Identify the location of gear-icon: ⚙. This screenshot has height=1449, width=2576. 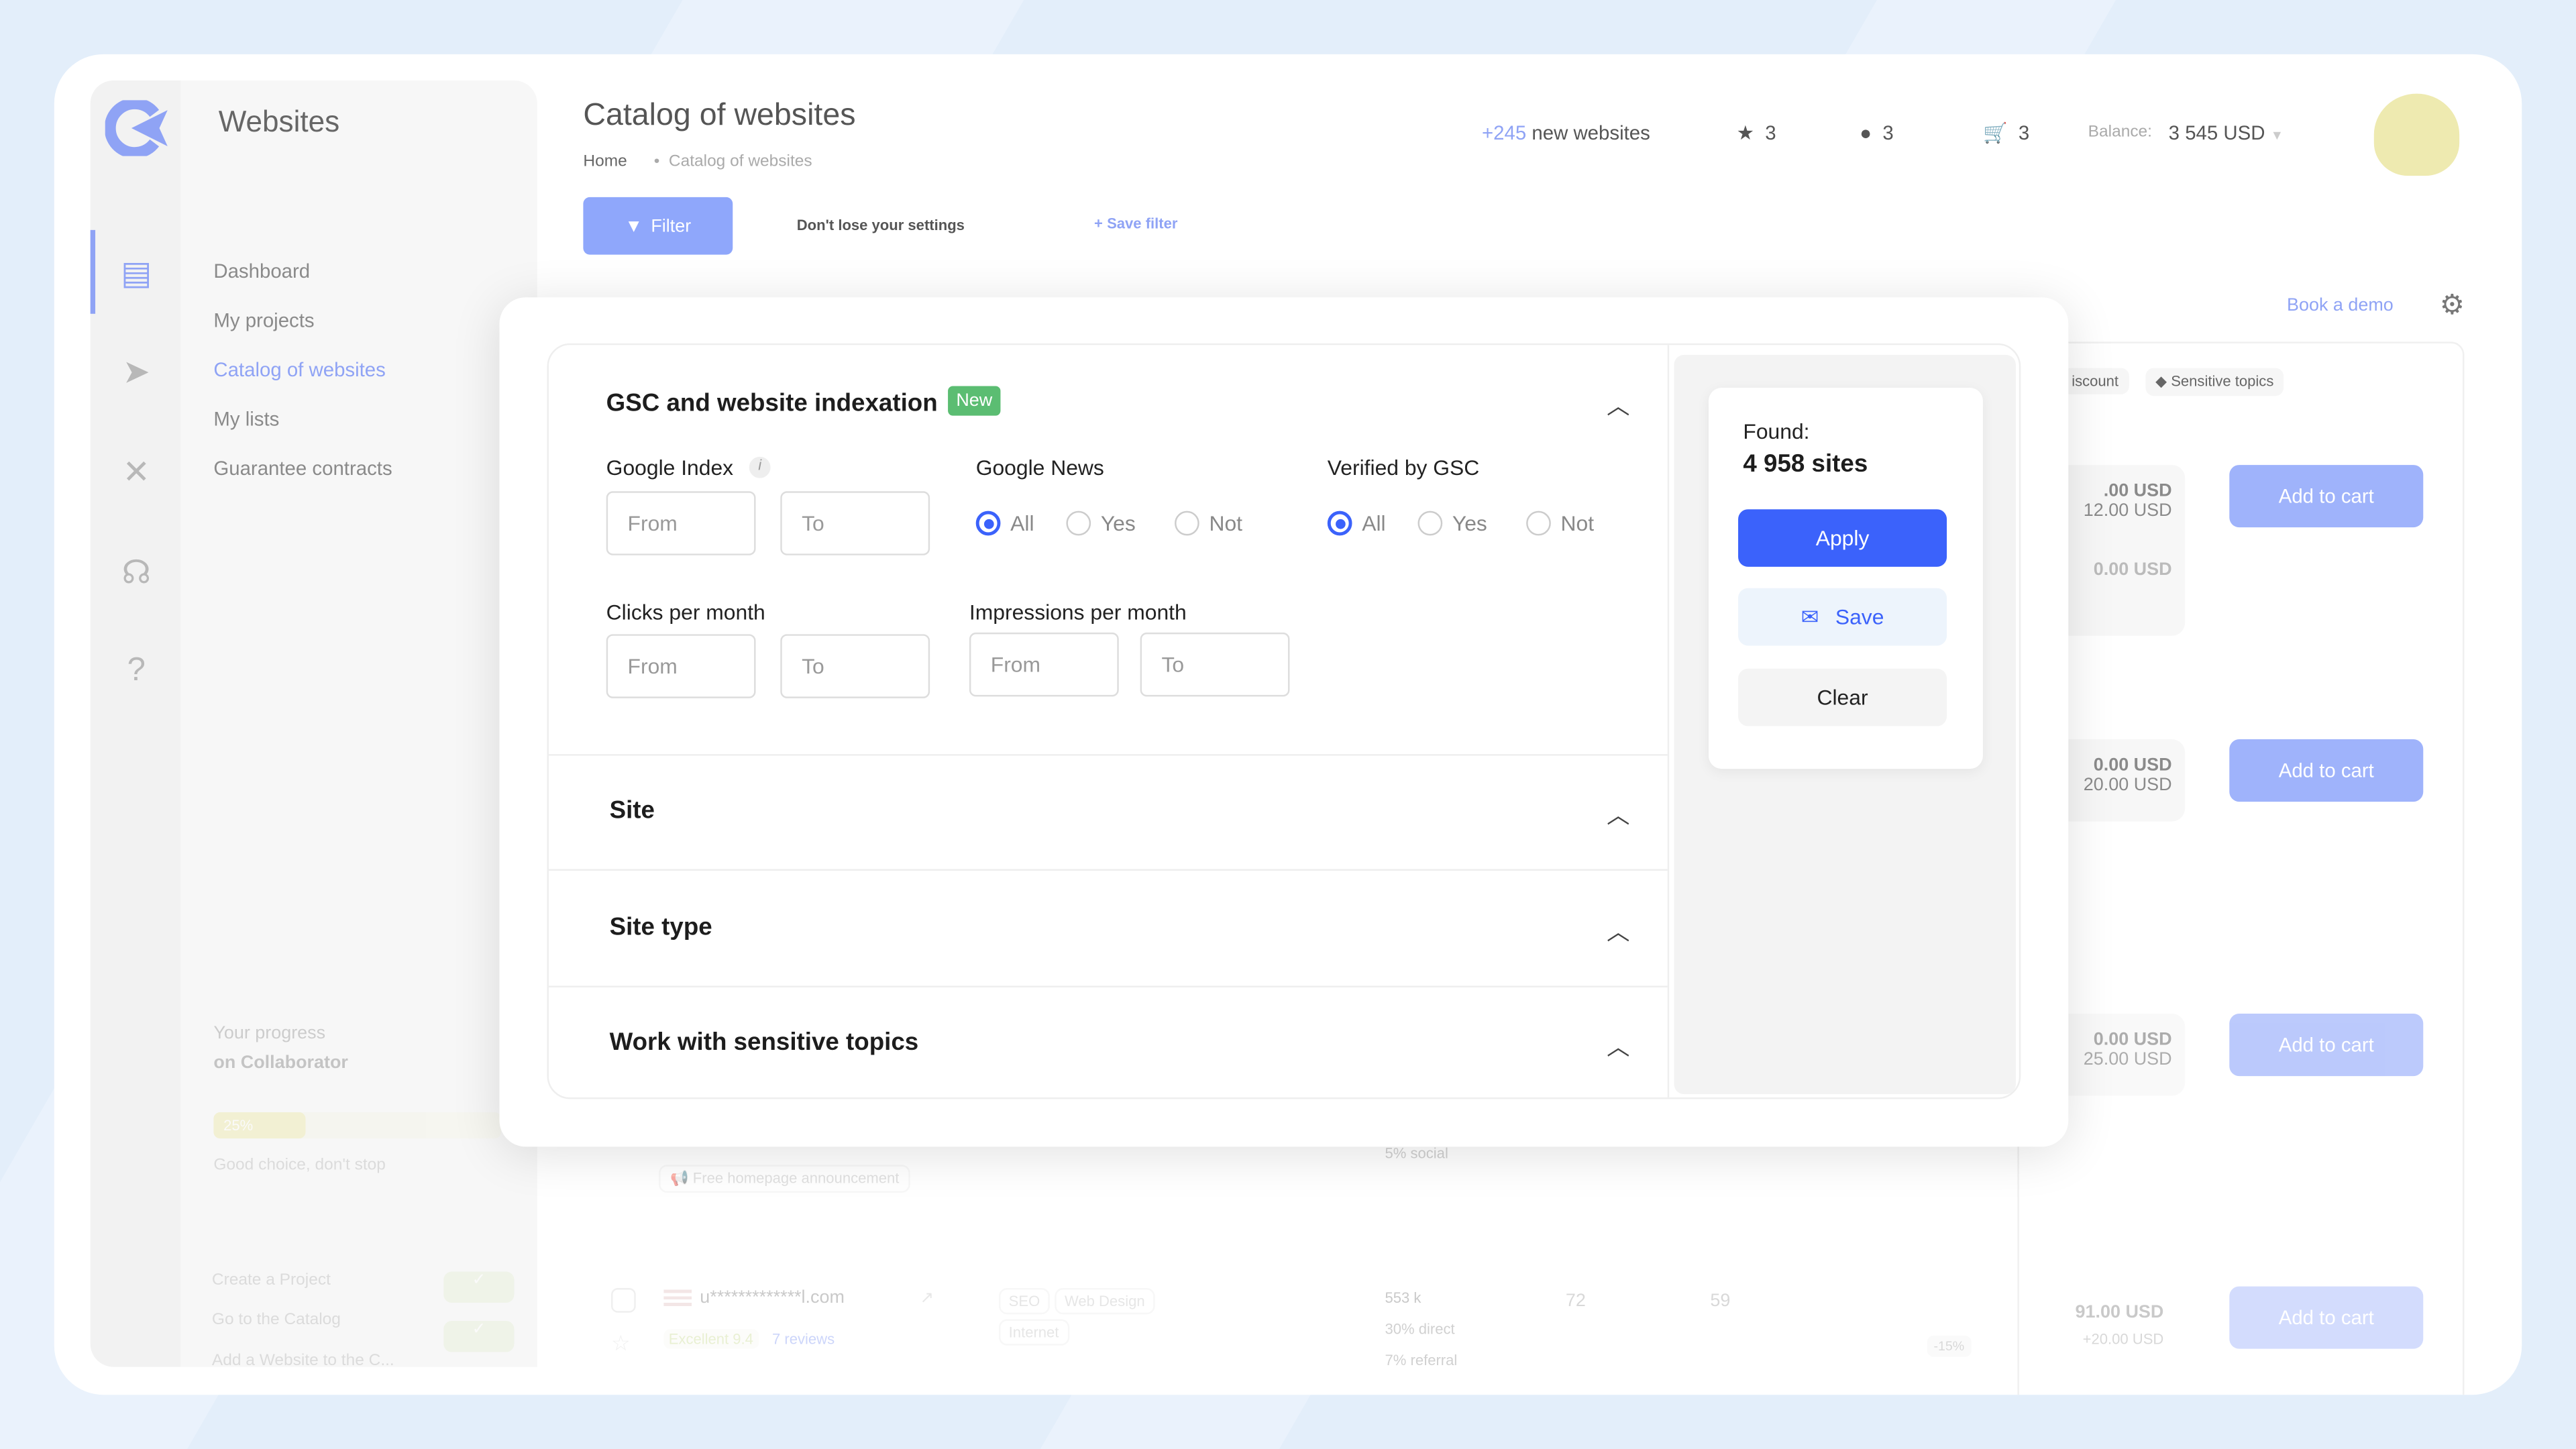
(2452, 305).